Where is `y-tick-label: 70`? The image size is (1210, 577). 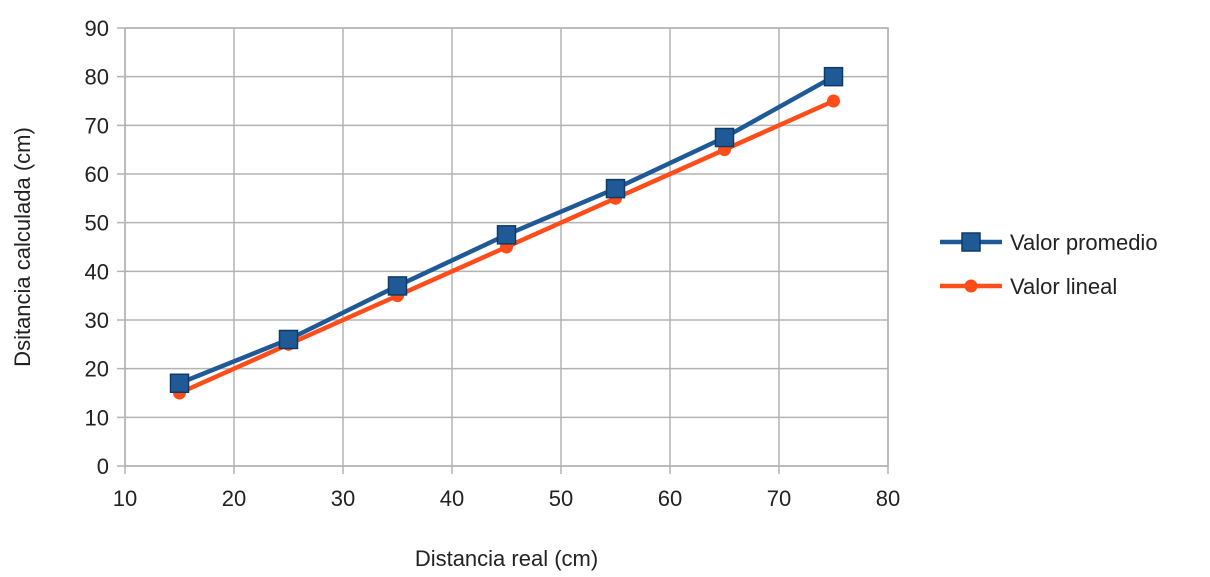 y-tick-label: 70 is located at coordinates (97, 125).